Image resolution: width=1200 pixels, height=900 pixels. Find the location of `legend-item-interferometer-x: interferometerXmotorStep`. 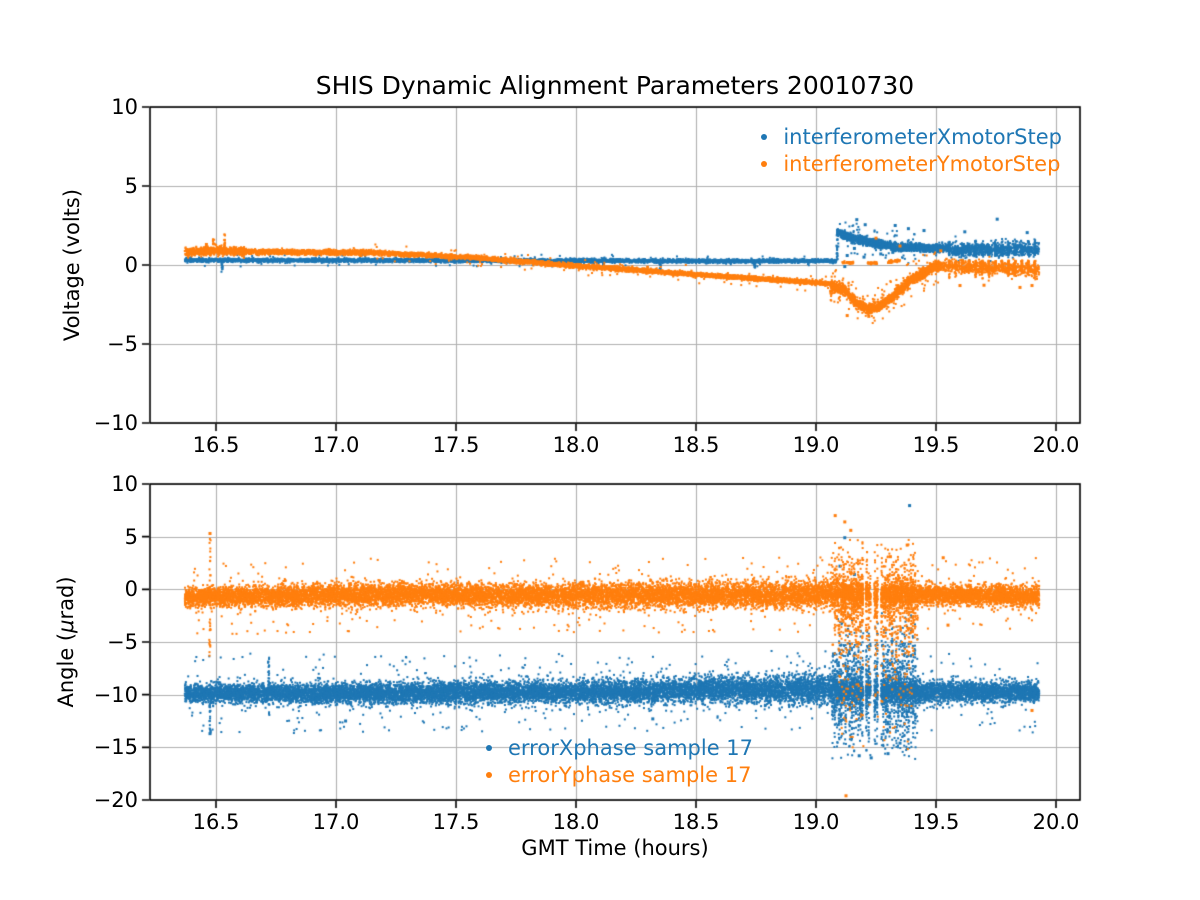

legend-item-interferometer-x: interferometerXmotorStep is located at coordinates (909, 136).